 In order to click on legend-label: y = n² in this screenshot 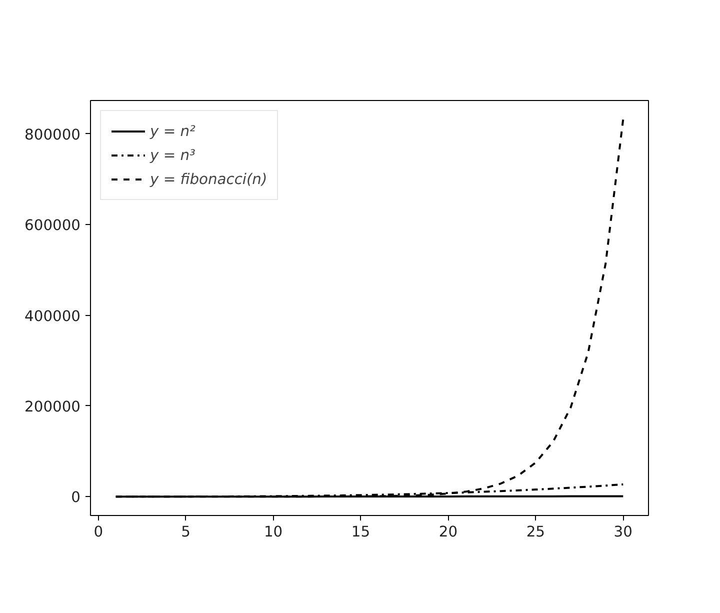, I will do `click(173, 131)`.